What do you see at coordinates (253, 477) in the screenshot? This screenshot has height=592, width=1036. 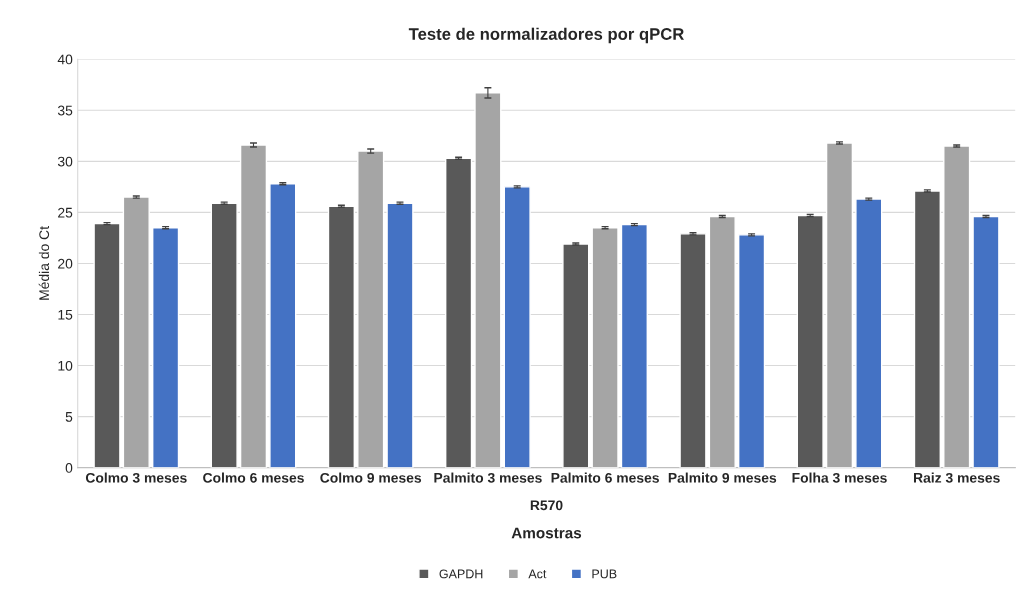 I see `x-tick-label: Colmo 6 meses` at bounding box center [253, 477].